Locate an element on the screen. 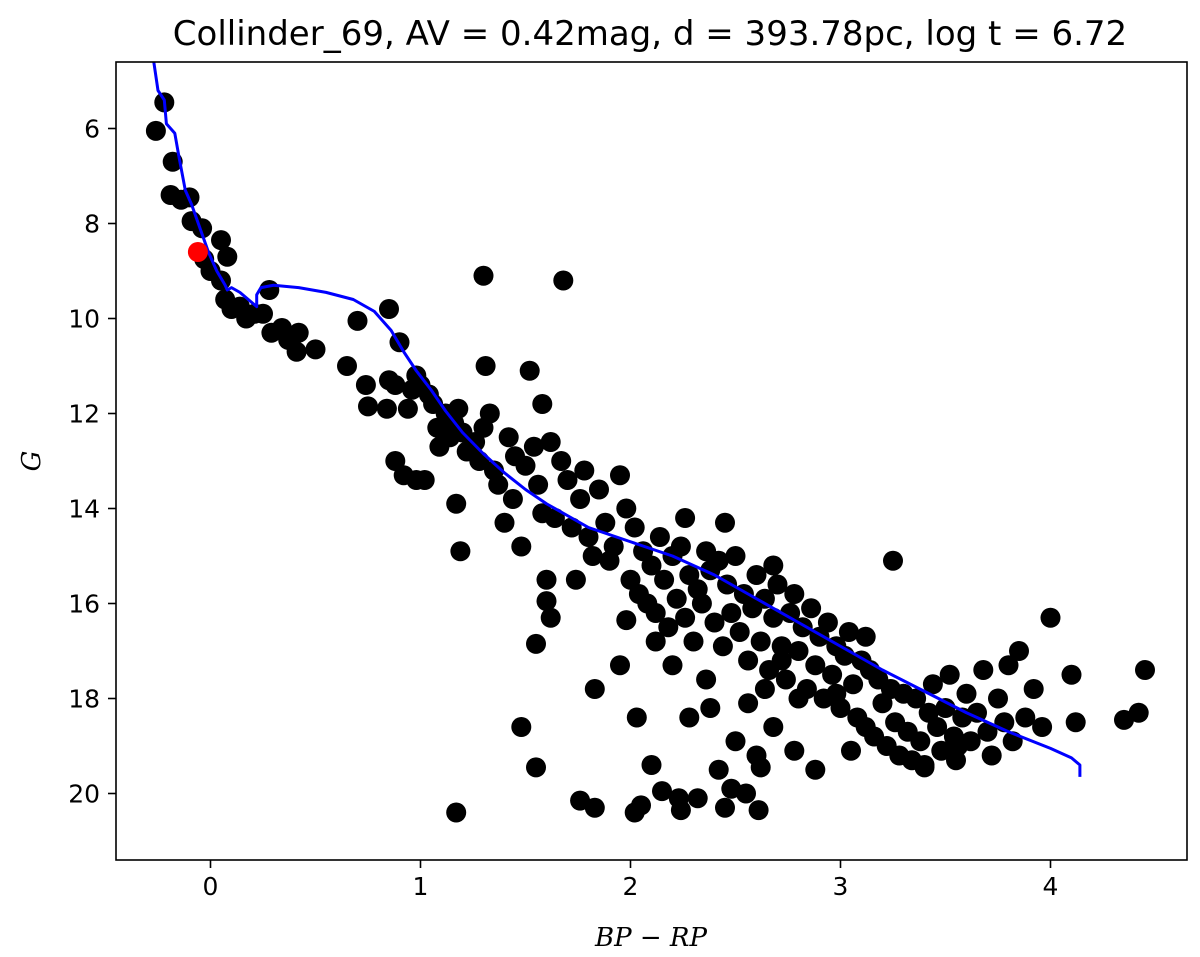 This screenshot has width=1200, height=957. y-tick-label: 14 is located at coordinates (84, 509).